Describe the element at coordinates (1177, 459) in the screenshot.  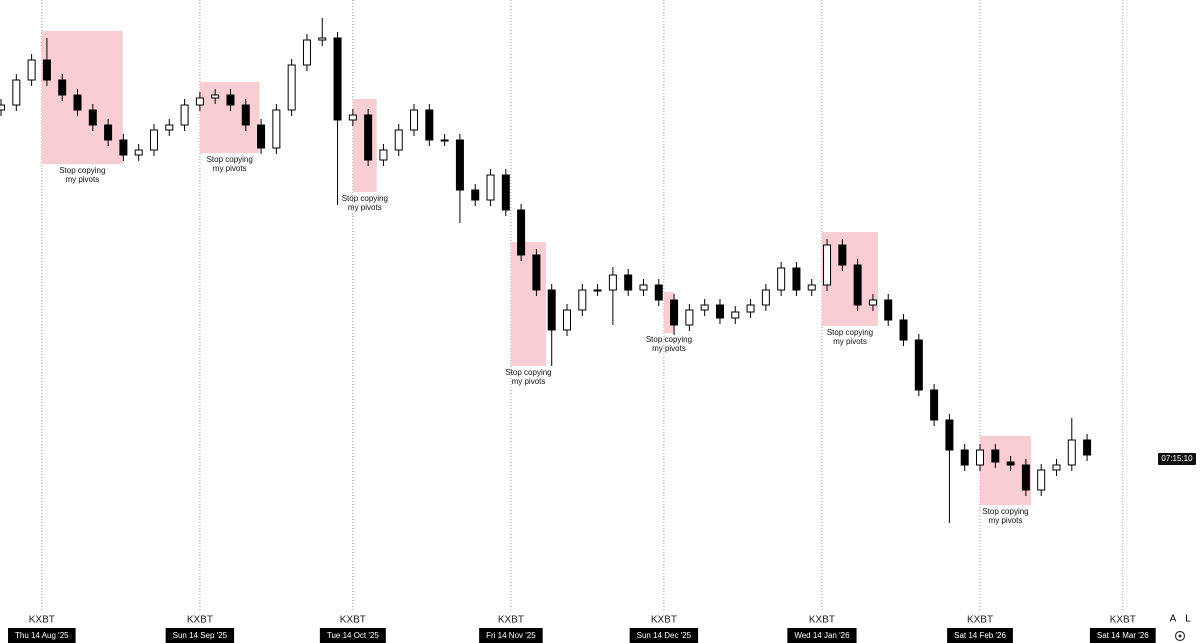
I see `countdown-bg` at that location.